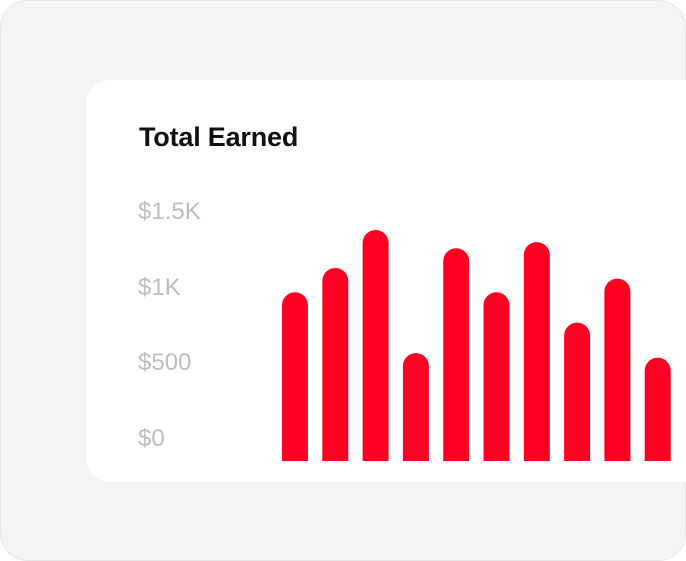 This screenshot has height=561, width=686. I want to click on chart-title: Total Earned, so click(219, 137).